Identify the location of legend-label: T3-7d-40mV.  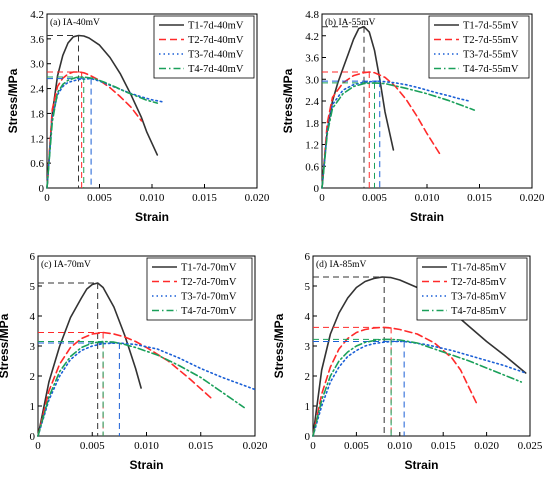
(216, 55).